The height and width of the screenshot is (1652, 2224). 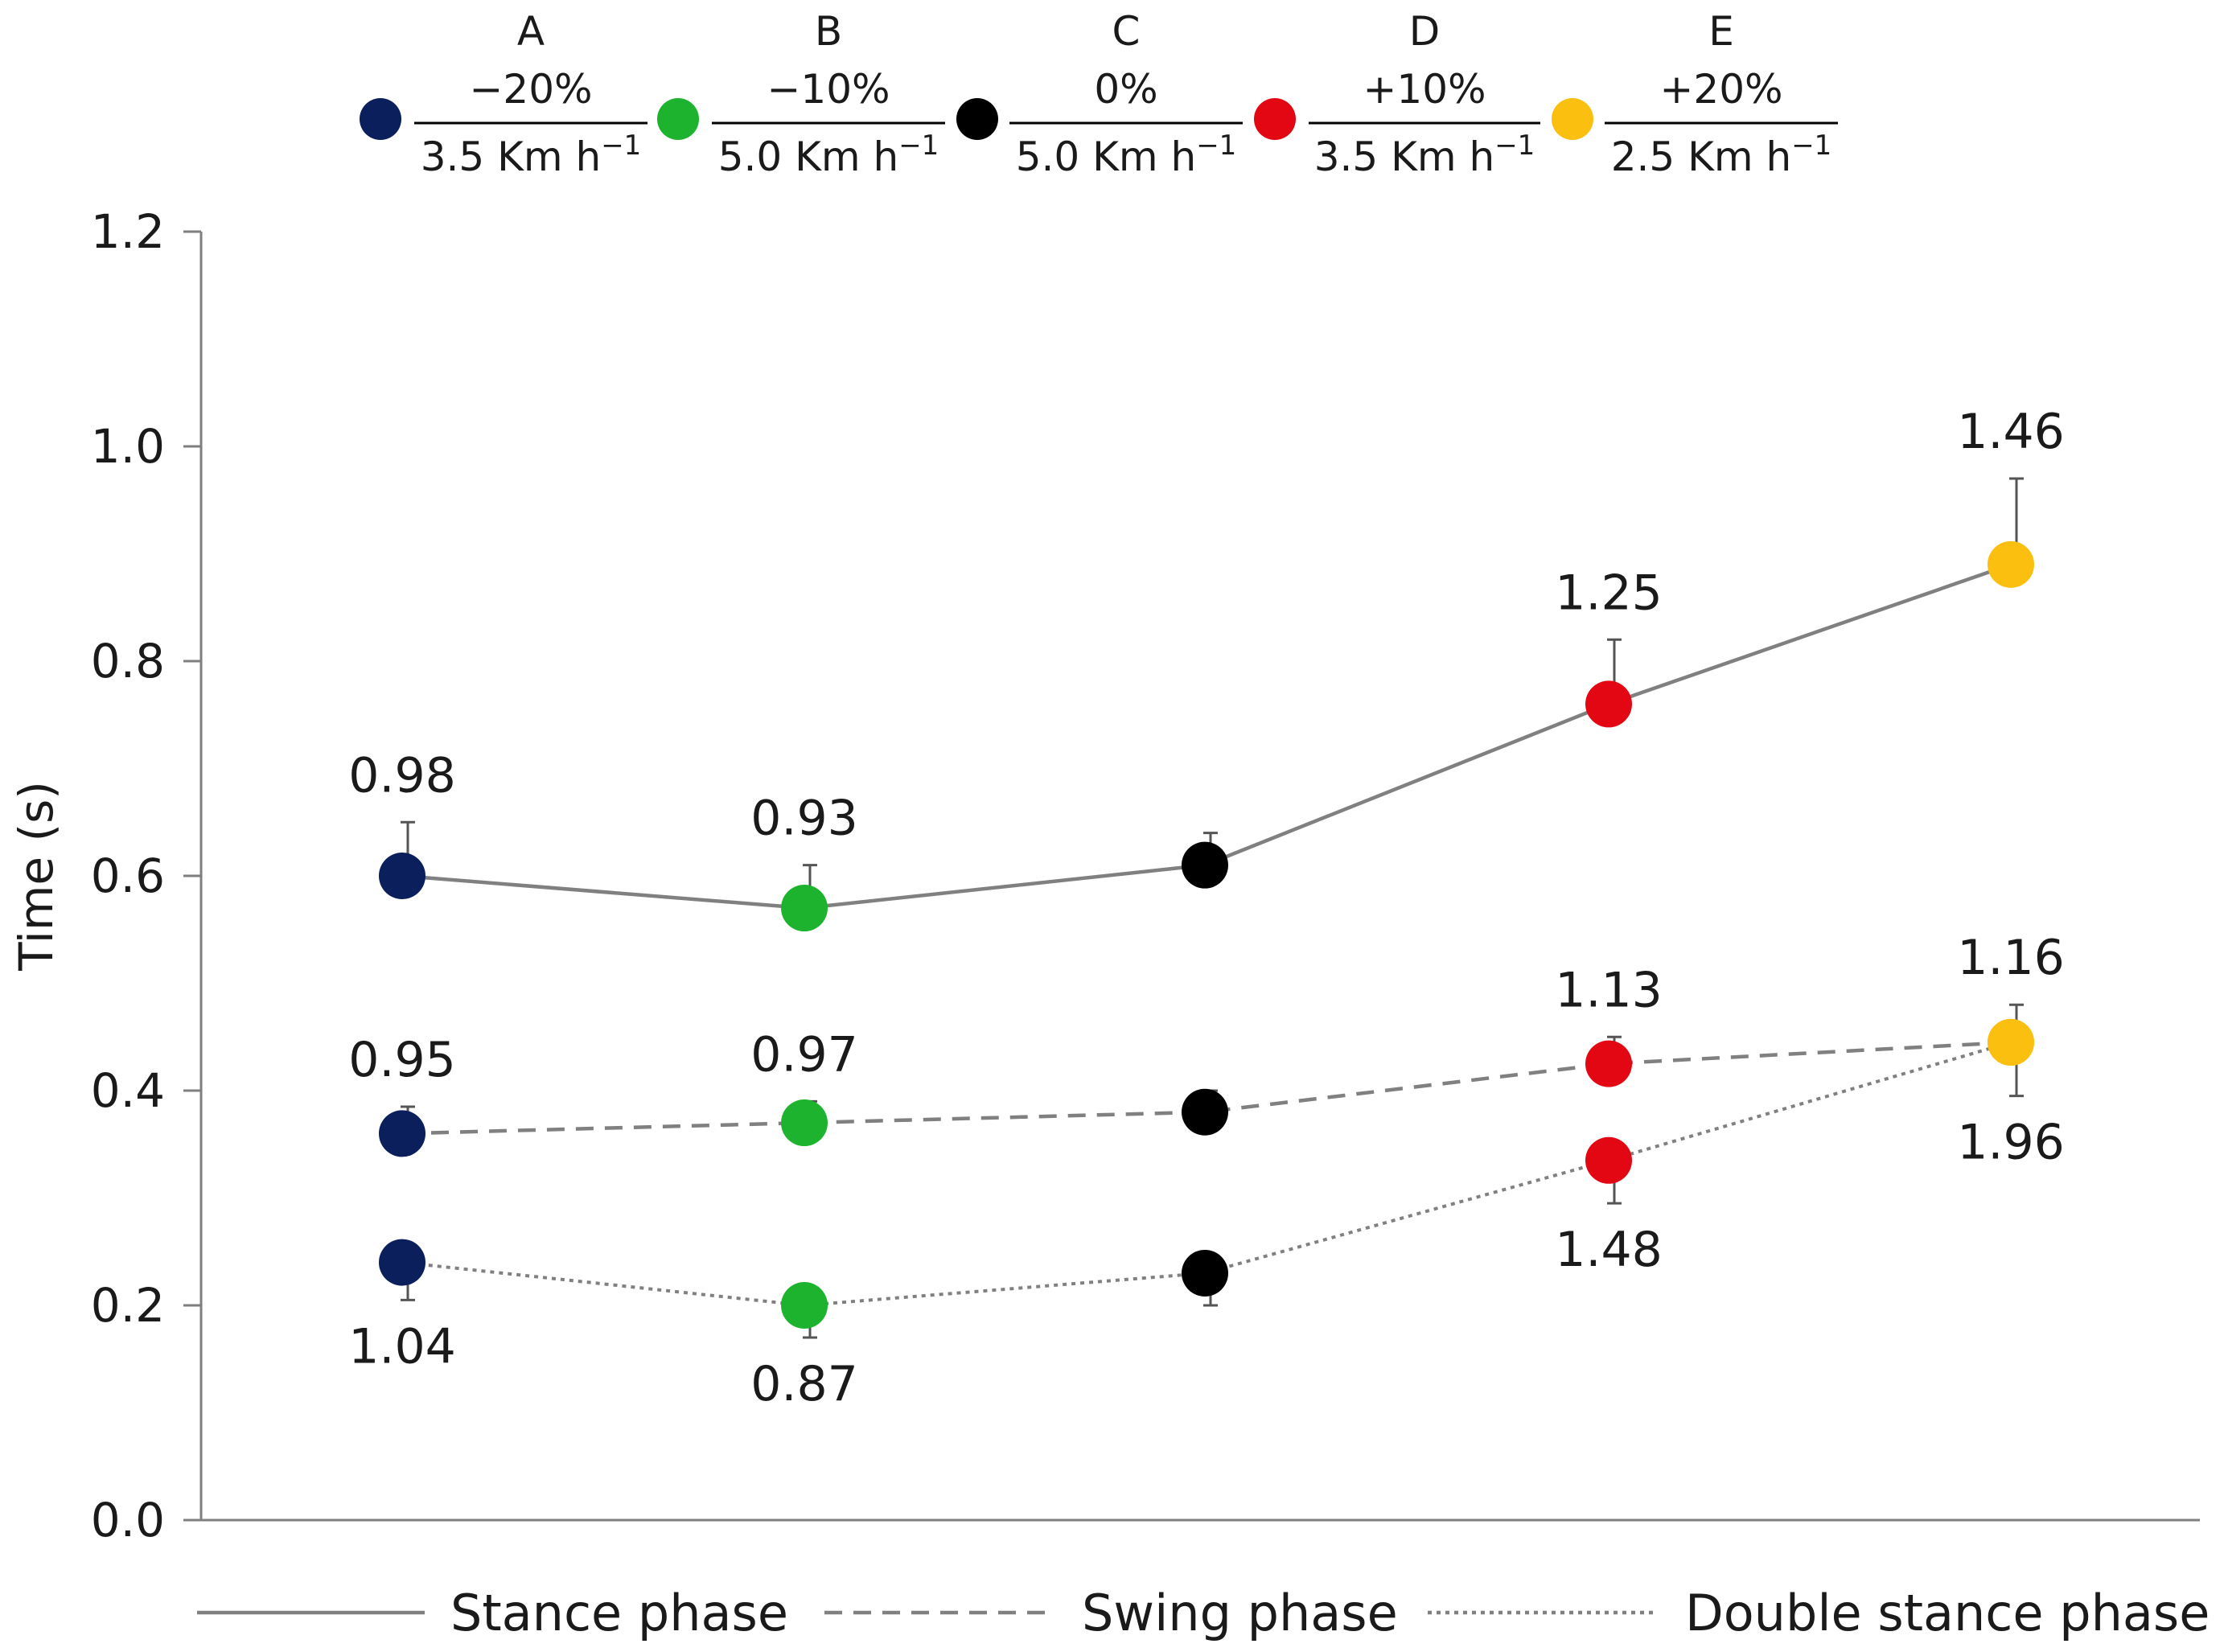 What do you see at coordinates (36, 876) in the screenshot?
I see `y-axis-title: Time (s)` at bounding box center [36, 876].